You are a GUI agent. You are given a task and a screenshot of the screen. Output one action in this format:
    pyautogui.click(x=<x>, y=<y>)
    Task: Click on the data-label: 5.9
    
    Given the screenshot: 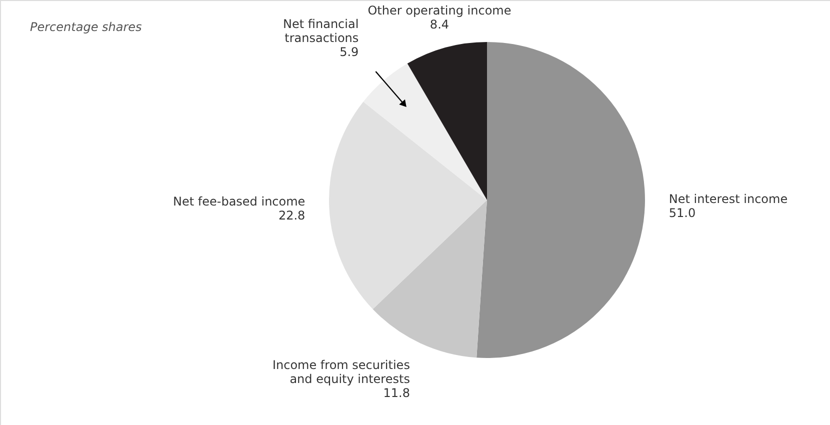 What is the action you would take?
    pyautogui.click(x=349, y=51)
    